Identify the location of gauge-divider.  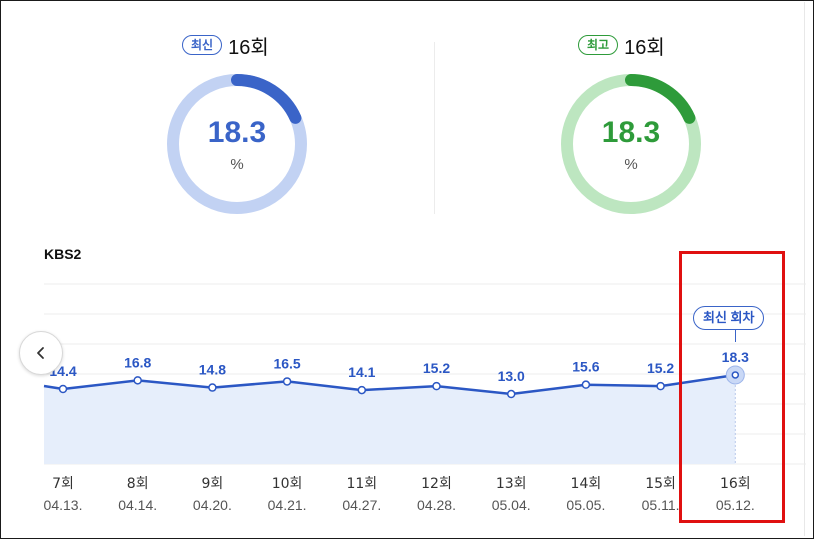
(434, 128).